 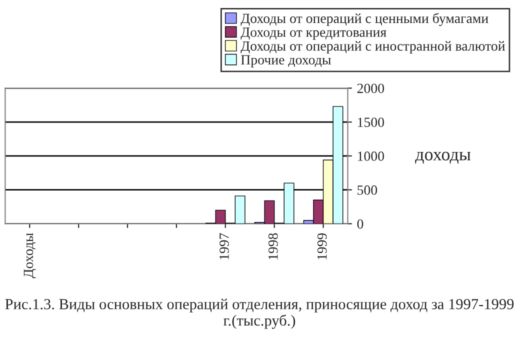 What do you see at coordinates (364, 19) in the screenshot?
I see `legend-label: Доходы от операций с ценными бумагами` at bounding box center [364, 19].